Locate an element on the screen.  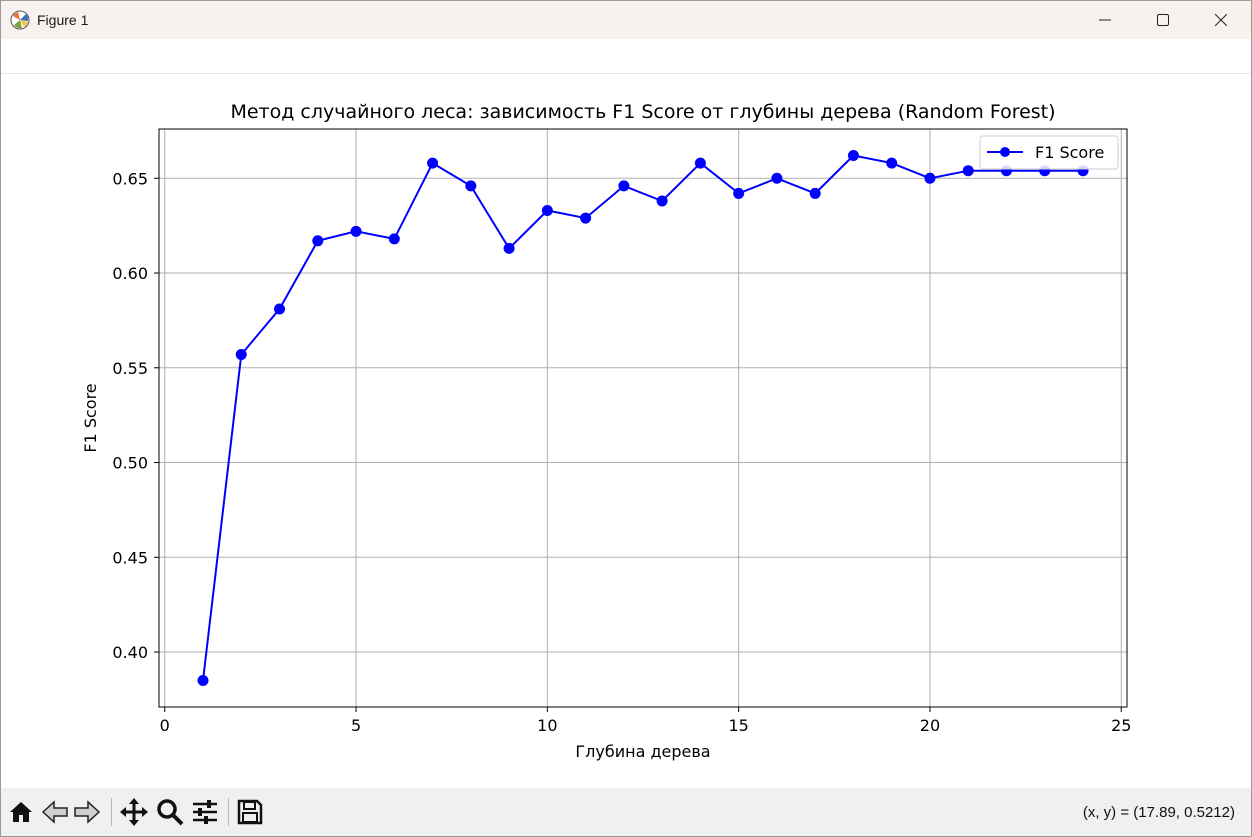
sliders-icon is located at coordinates (205, 812).